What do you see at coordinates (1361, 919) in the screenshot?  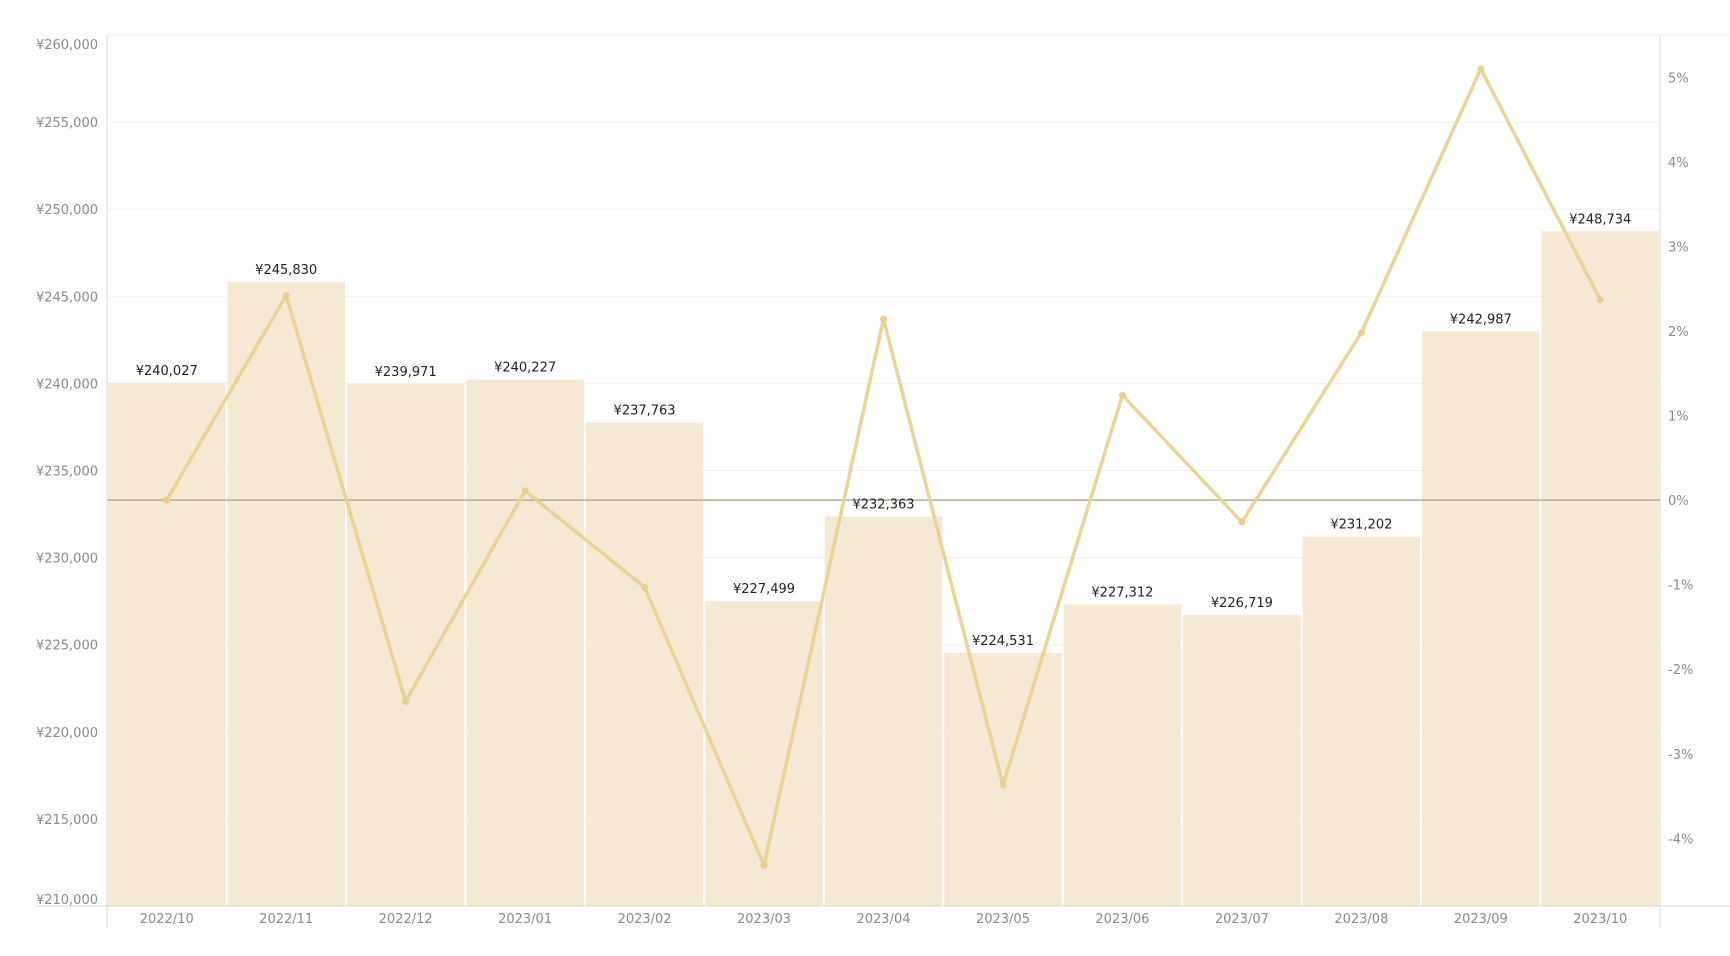 I see `x-tick-label: 2023/08` at bounding box center [1361, 919].